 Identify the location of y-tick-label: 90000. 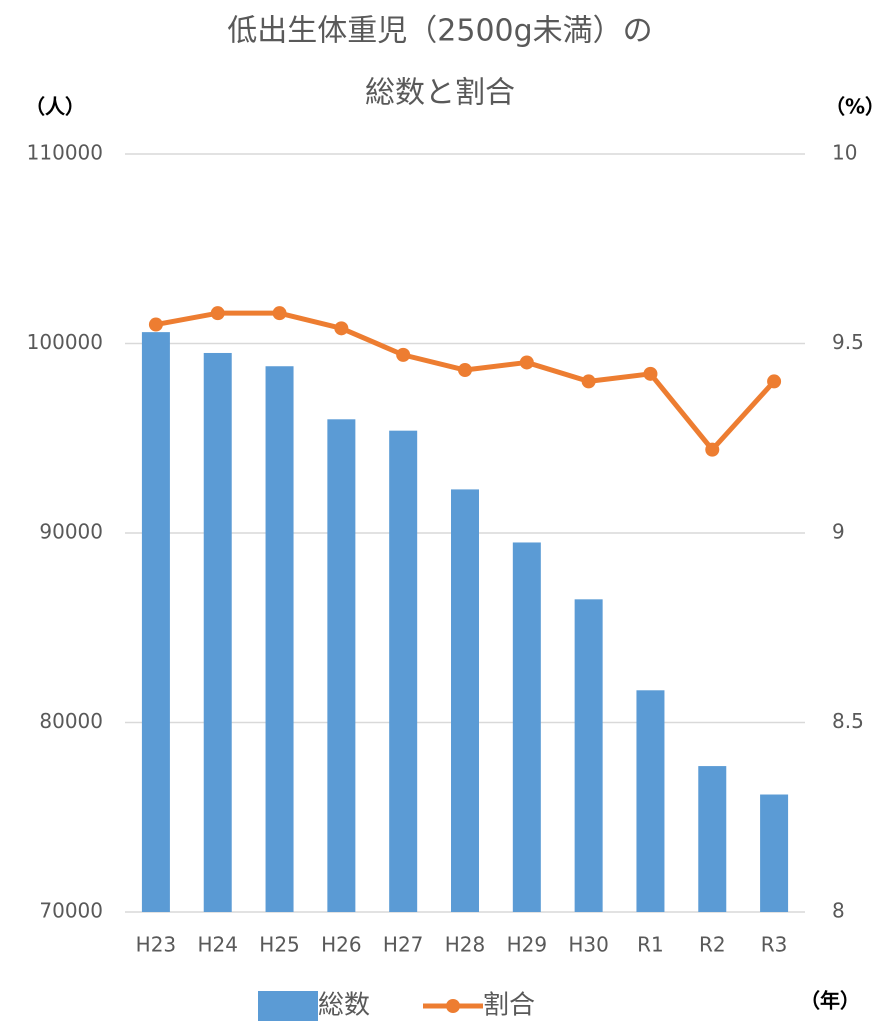
(71, 532).